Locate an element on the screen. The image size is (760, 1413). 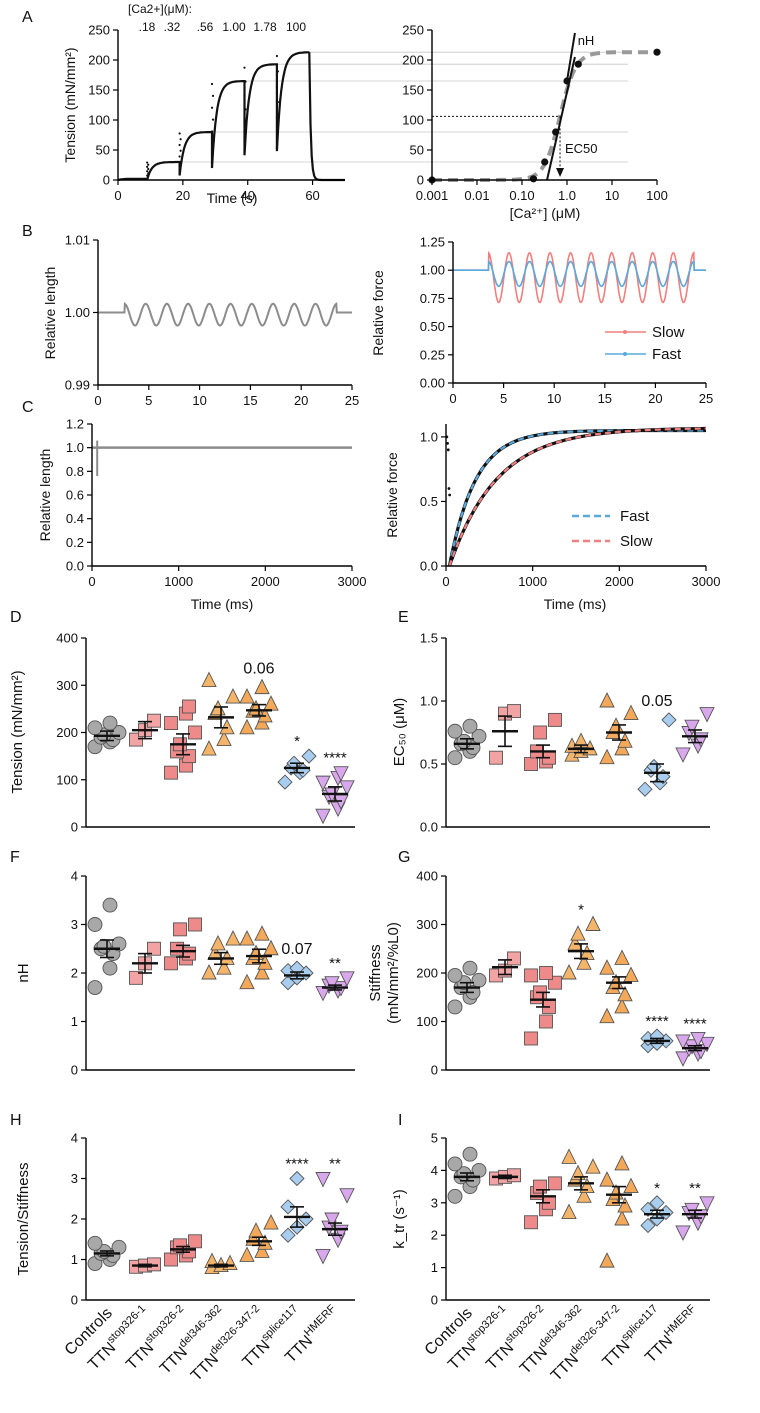
C-right-release-dot is located at coordinates (449, 488).